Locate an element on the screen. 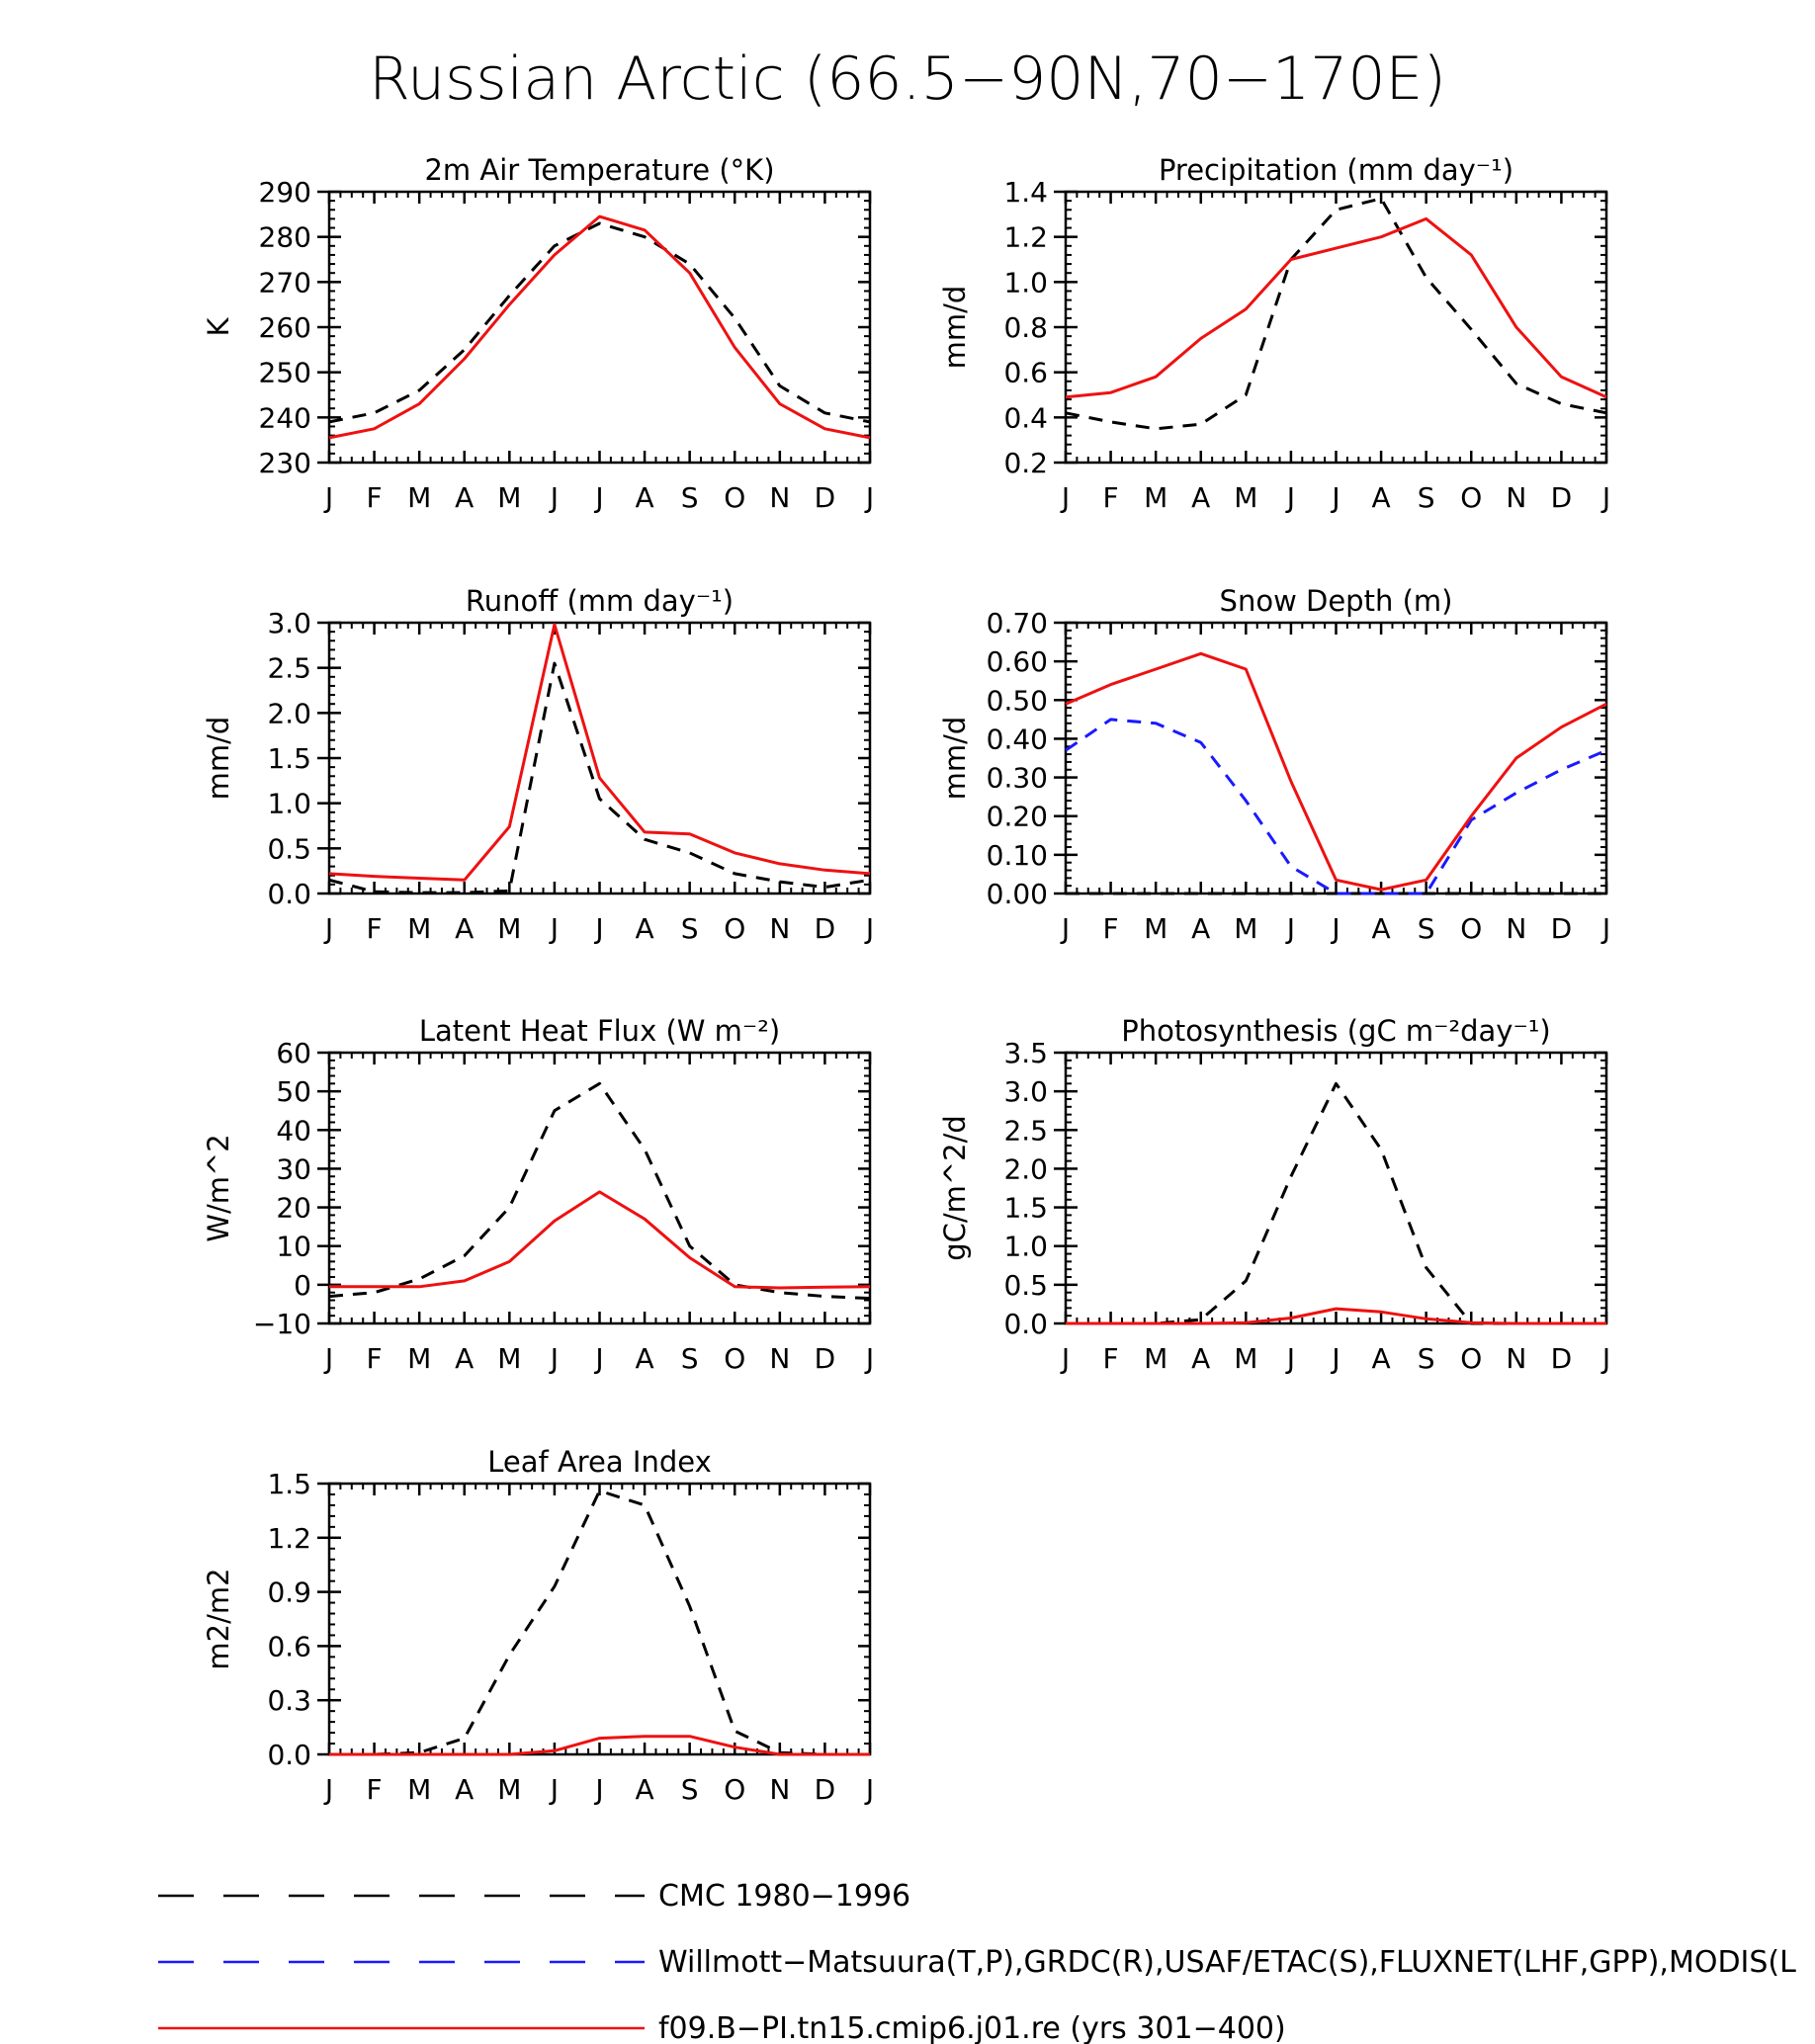 This screenshot has width=1815, height=2044. y-tick-label: 0.30 is located at coordinates (1018, 779).